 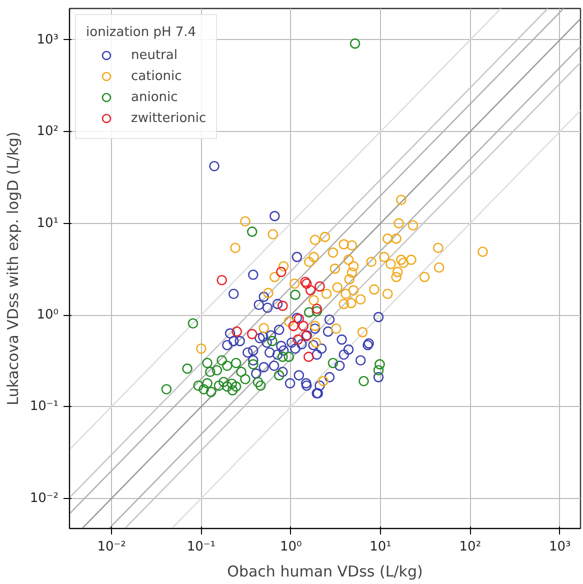 What do you see at coordinates (44, 406) in the screenshot?
I see `y-tick-label: 10⁻¹` at bounding box center [44, 406].